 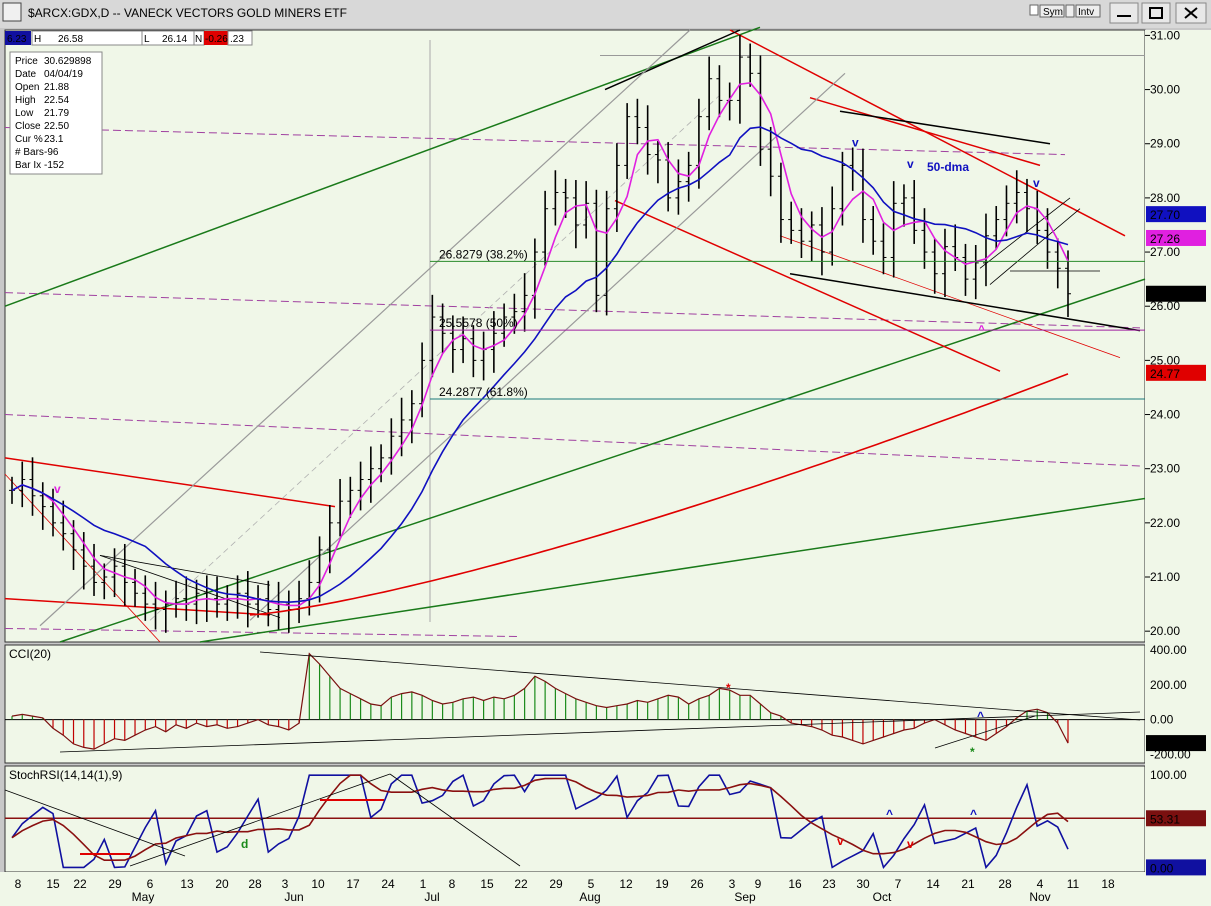 I want to click on x-tick-label: 6, so click(x=150, y=884).